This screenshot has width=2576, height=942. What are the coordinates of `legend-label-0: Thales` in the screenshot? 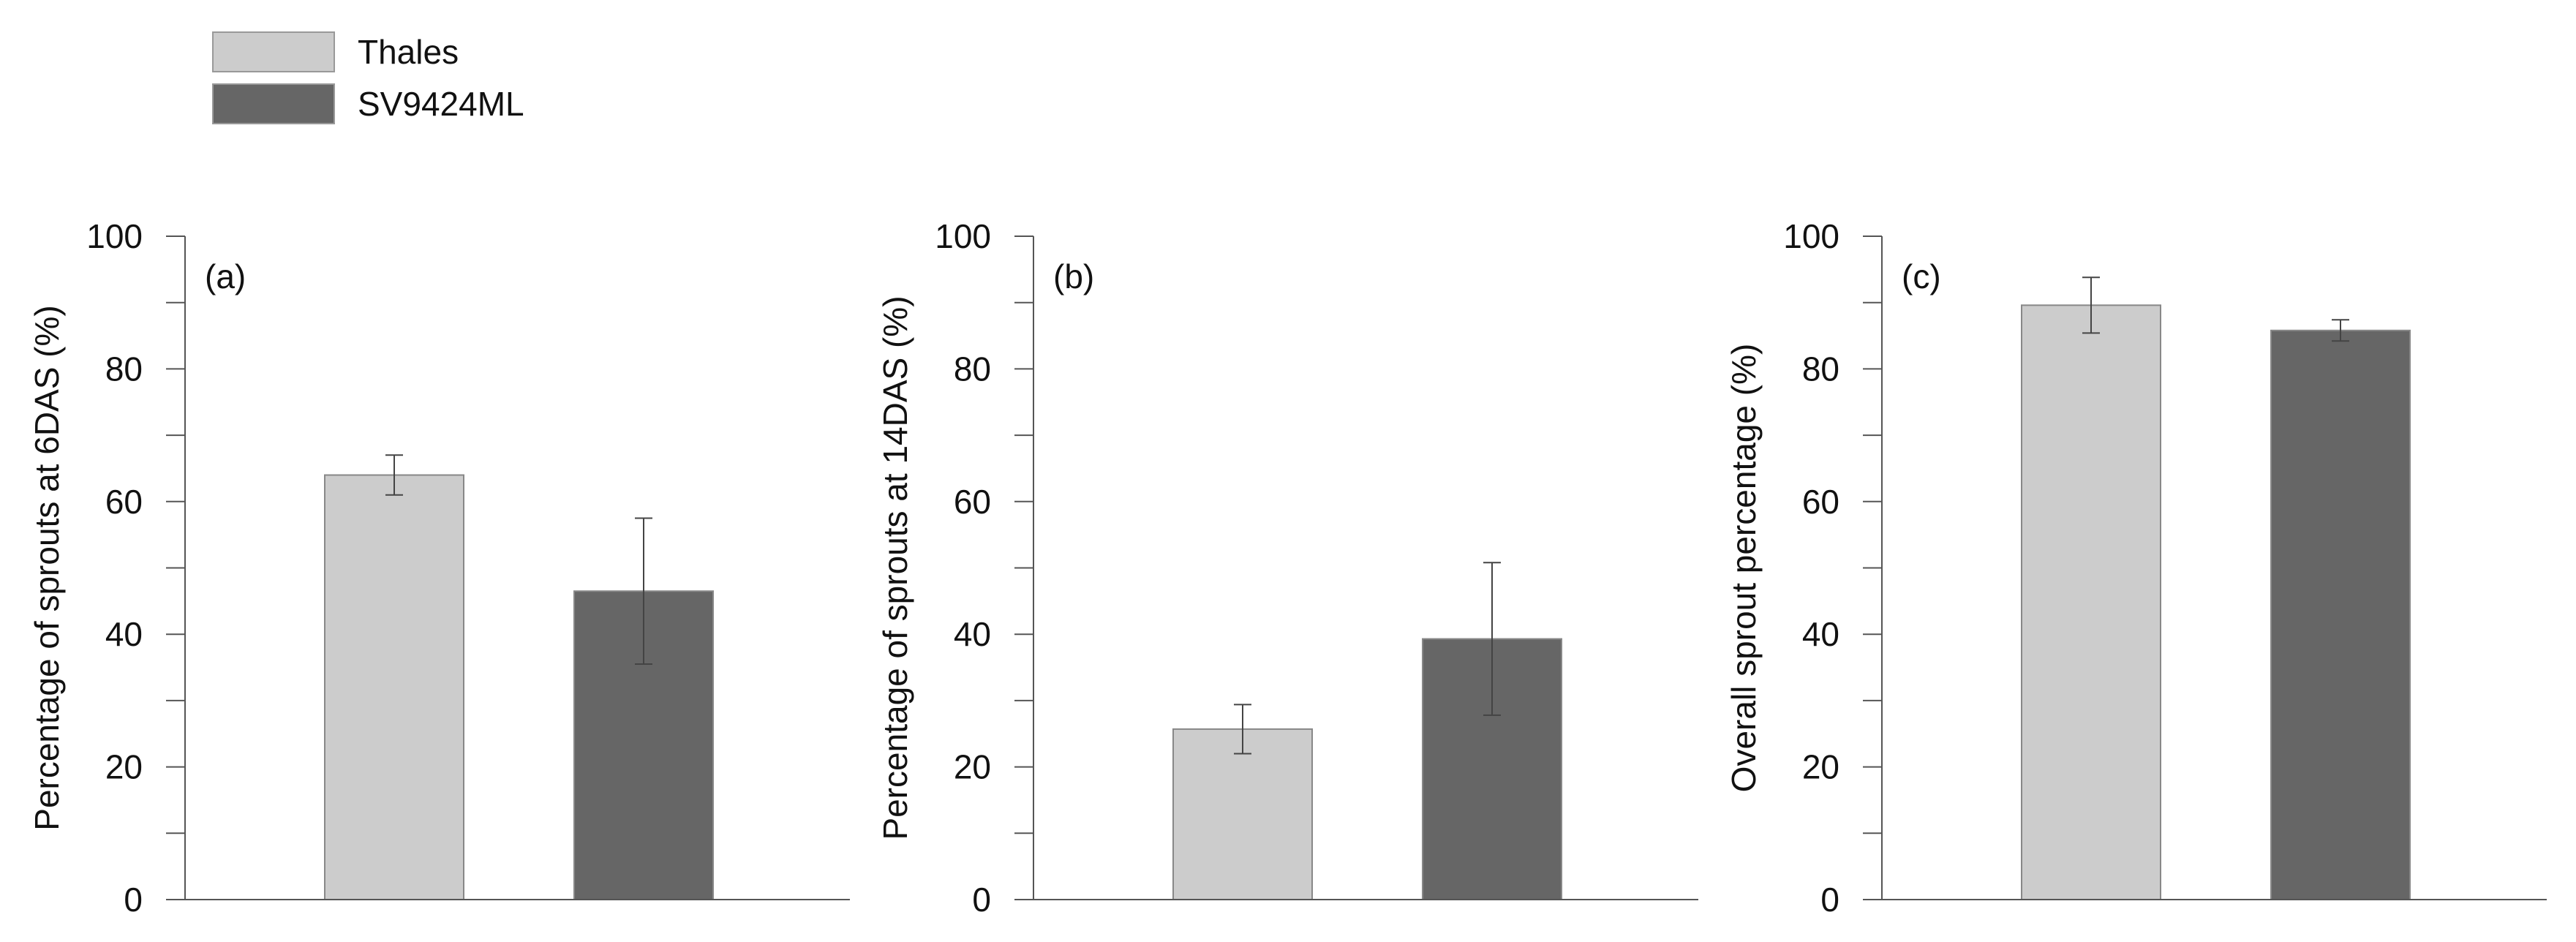 It's located at (408, 52).